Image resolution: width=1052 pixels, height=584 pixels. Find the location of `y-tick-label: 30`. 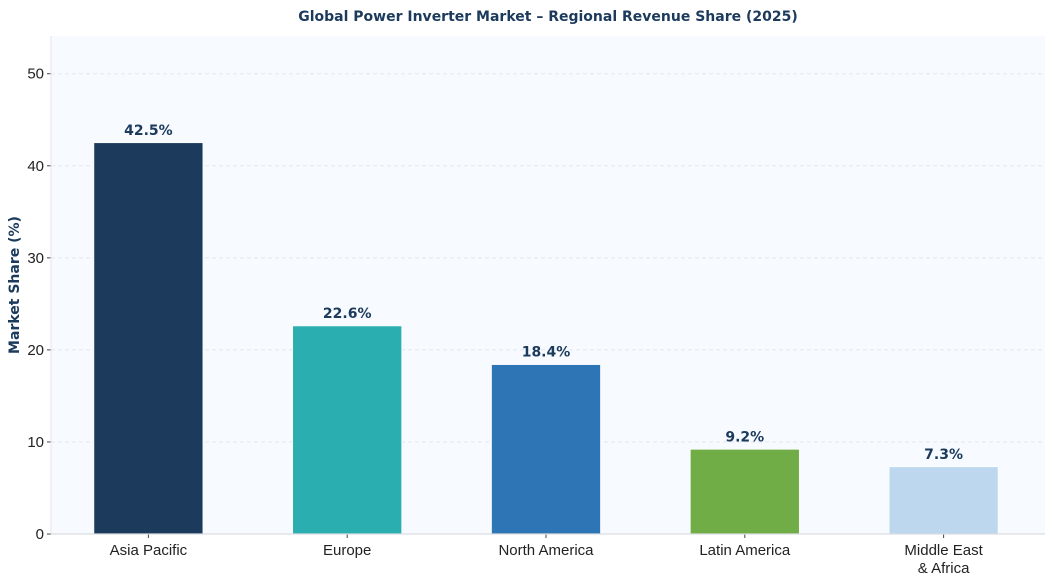

y-tick-label: 30 is located at coordinates (35, 258).